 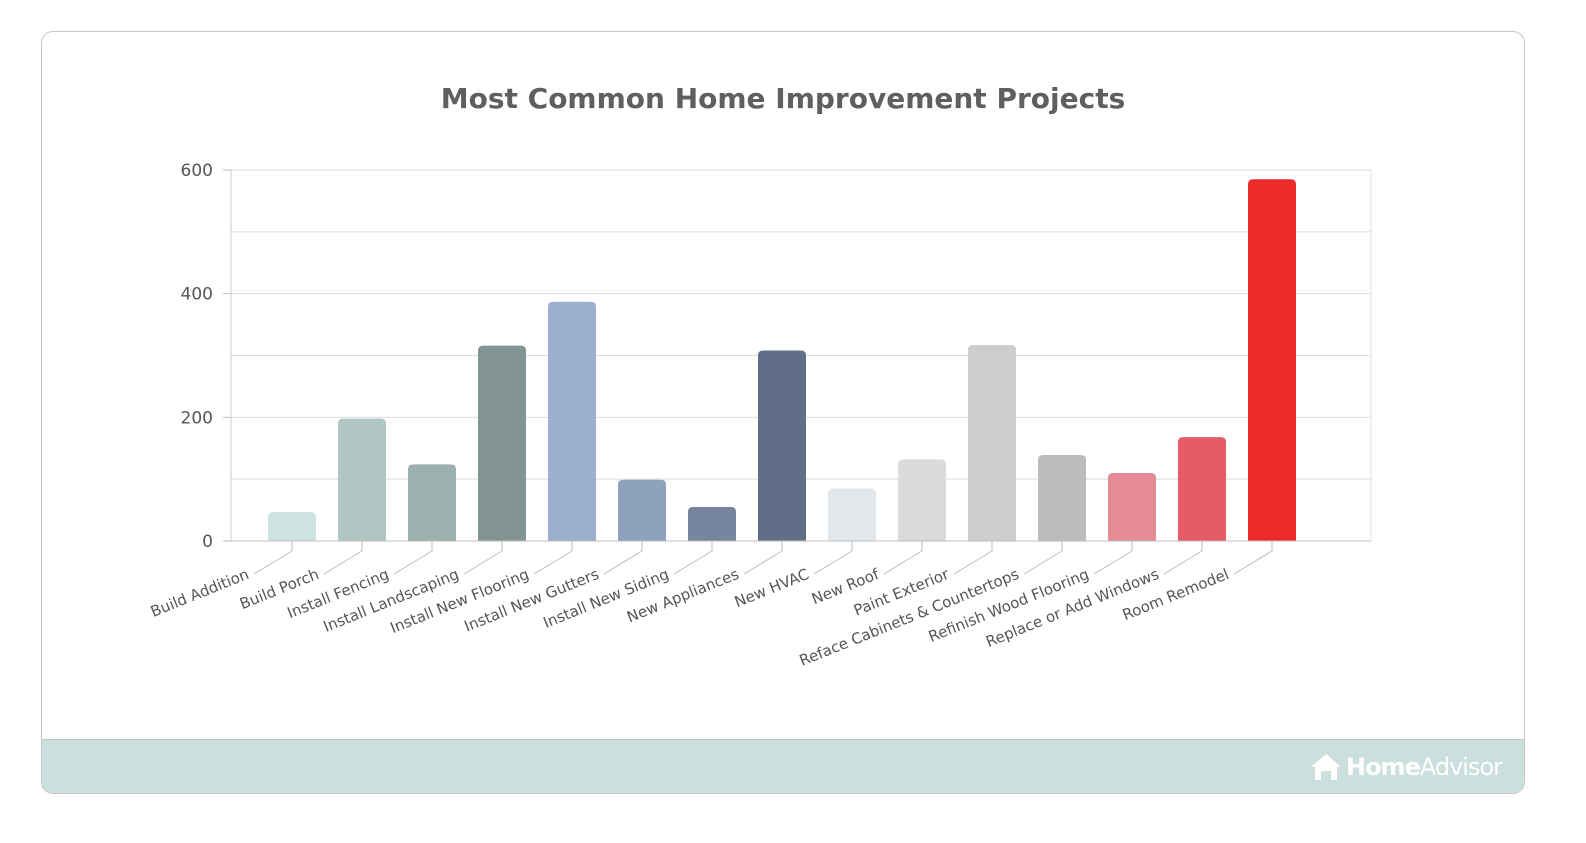 What do you see at coordinates (772, 588) in the screenshot?
I see `category-label: New HVAC` at bounding box center [772, 588].